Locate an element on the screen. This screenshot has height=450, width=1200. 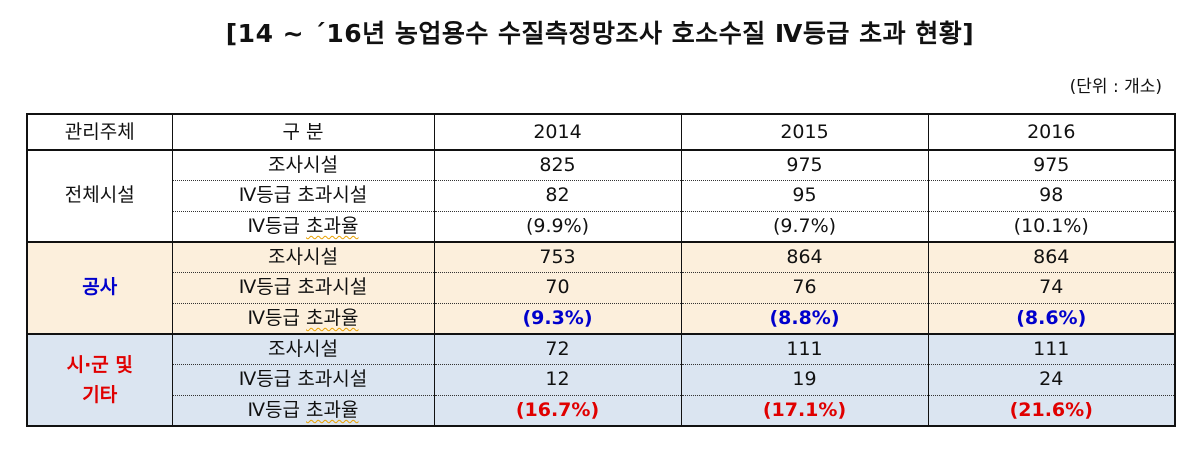
cell-value-highlight: (9.3%) is located at coordinates (557, 318).